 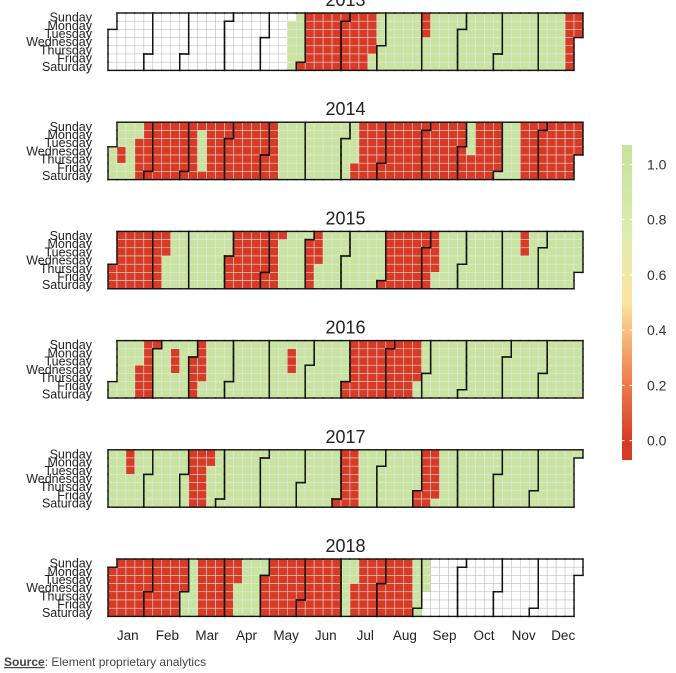 What do you see at coordinates (59, 261) in the screenshot?
I see `day-label: Wednesday` at bounding box center [59, 261].